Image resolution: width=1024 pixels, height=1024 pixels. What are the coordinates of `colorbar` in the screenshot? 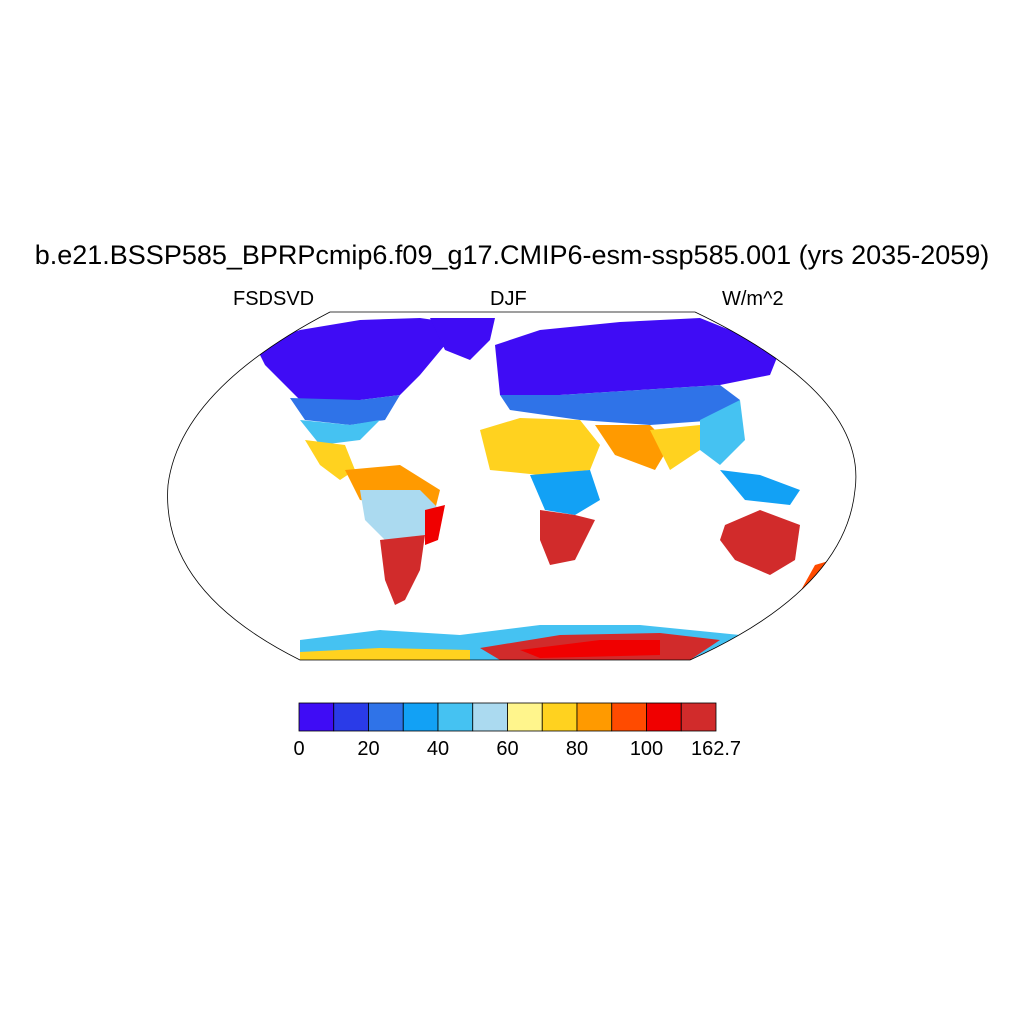 It's located at (507, 717).